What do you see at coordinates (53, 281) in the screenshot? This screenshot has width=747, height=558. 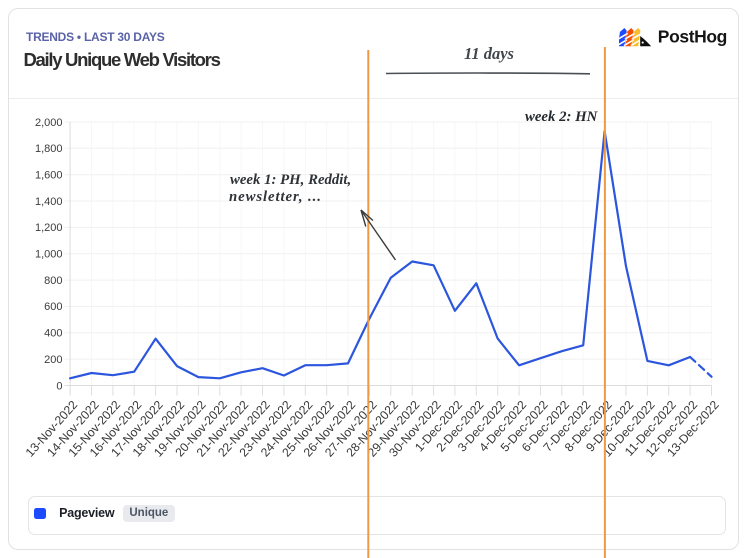 I see `svg-text: 800` at bounding box center [53, 281].